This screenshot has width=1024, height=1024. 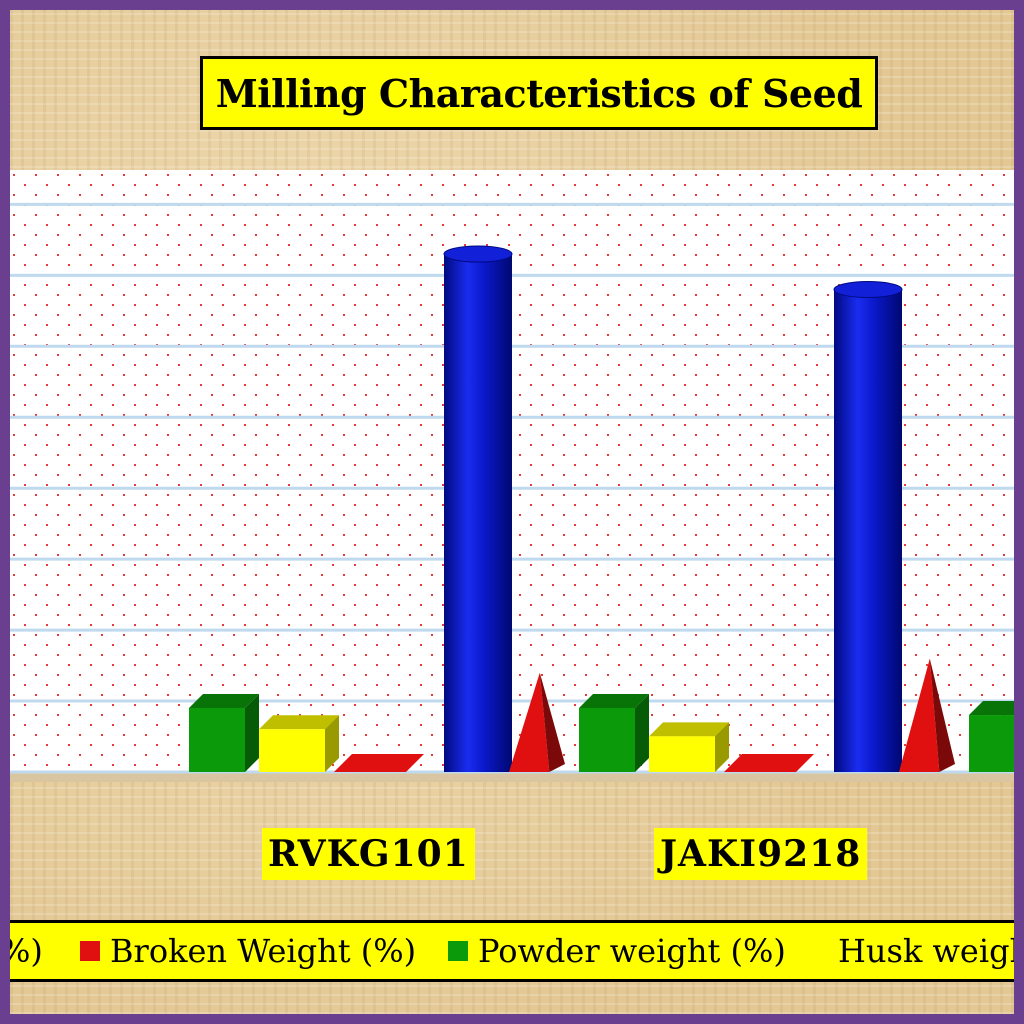 I want to click on plot-floor, so click(x=512, y=777).